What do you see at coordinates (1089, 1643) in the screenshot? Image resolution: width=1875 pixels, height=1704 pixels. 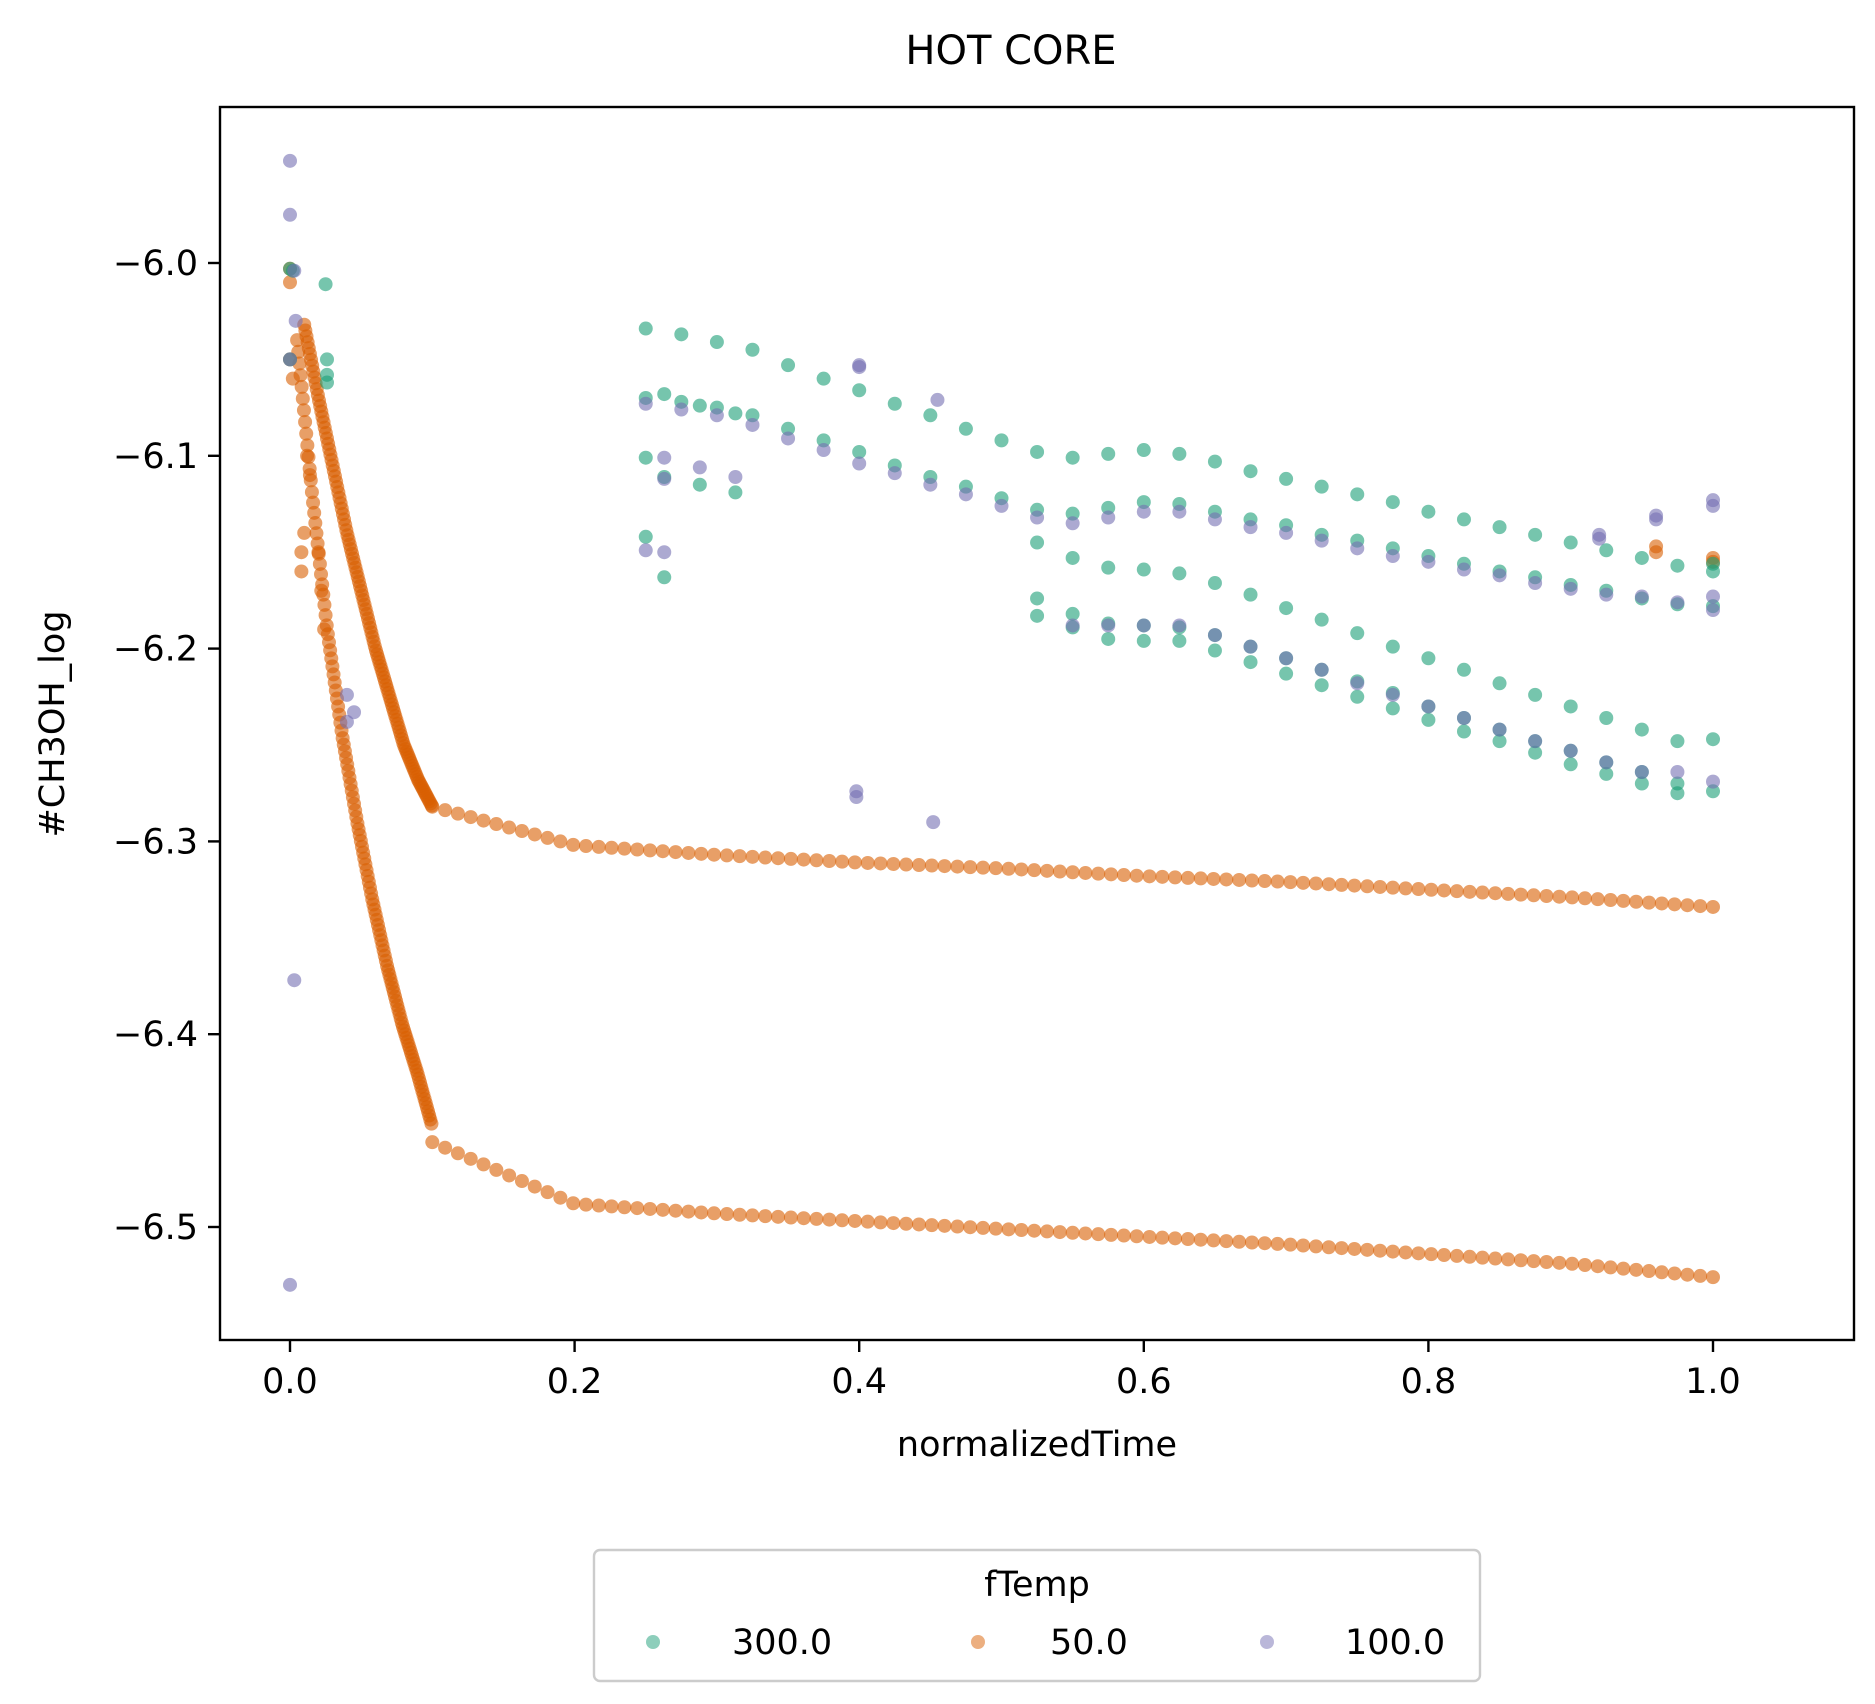 I see `legend-entry-label: 50.0` at bounding box center [1089, 1643].